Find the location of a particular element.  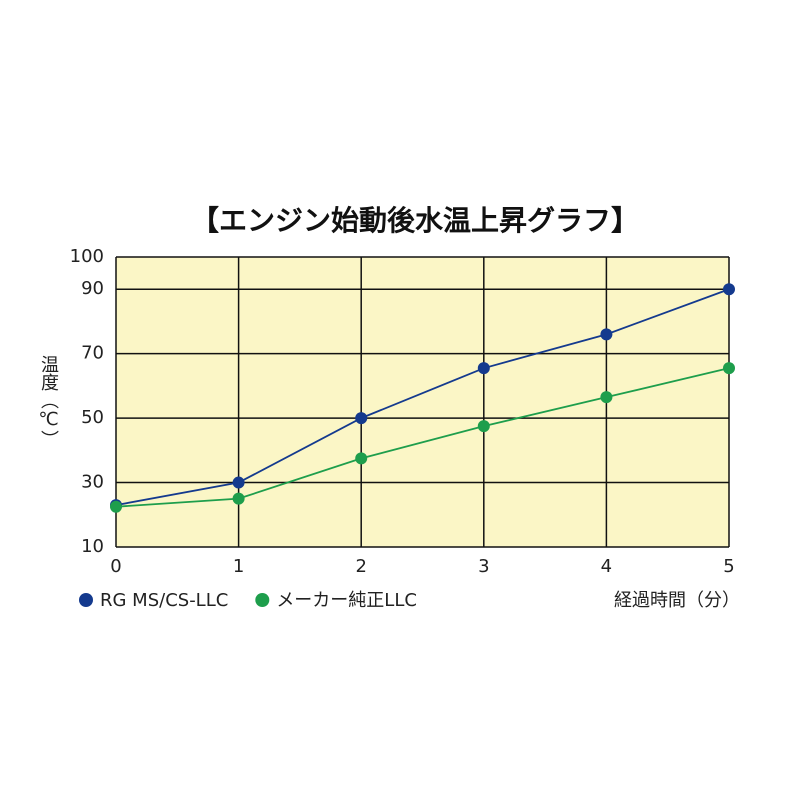

x-tick-label: 5 is located at coordinates (728, 566).